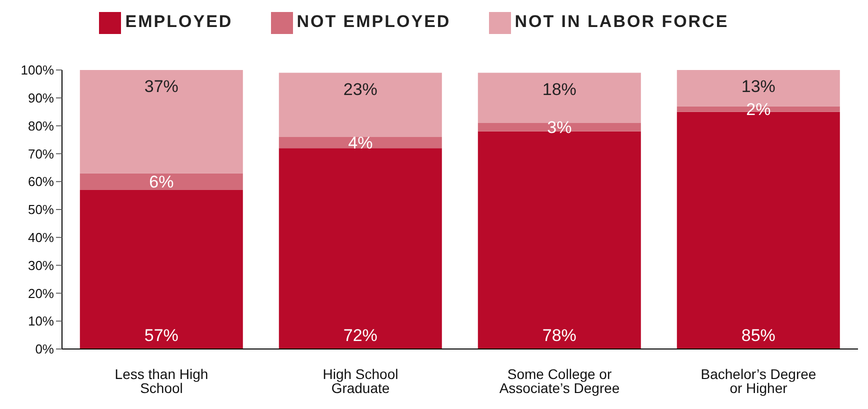  What do you see at coordinates (559, 335) in the screenshot?
I see `data-label: 78%` at bounding box center [559, 335].